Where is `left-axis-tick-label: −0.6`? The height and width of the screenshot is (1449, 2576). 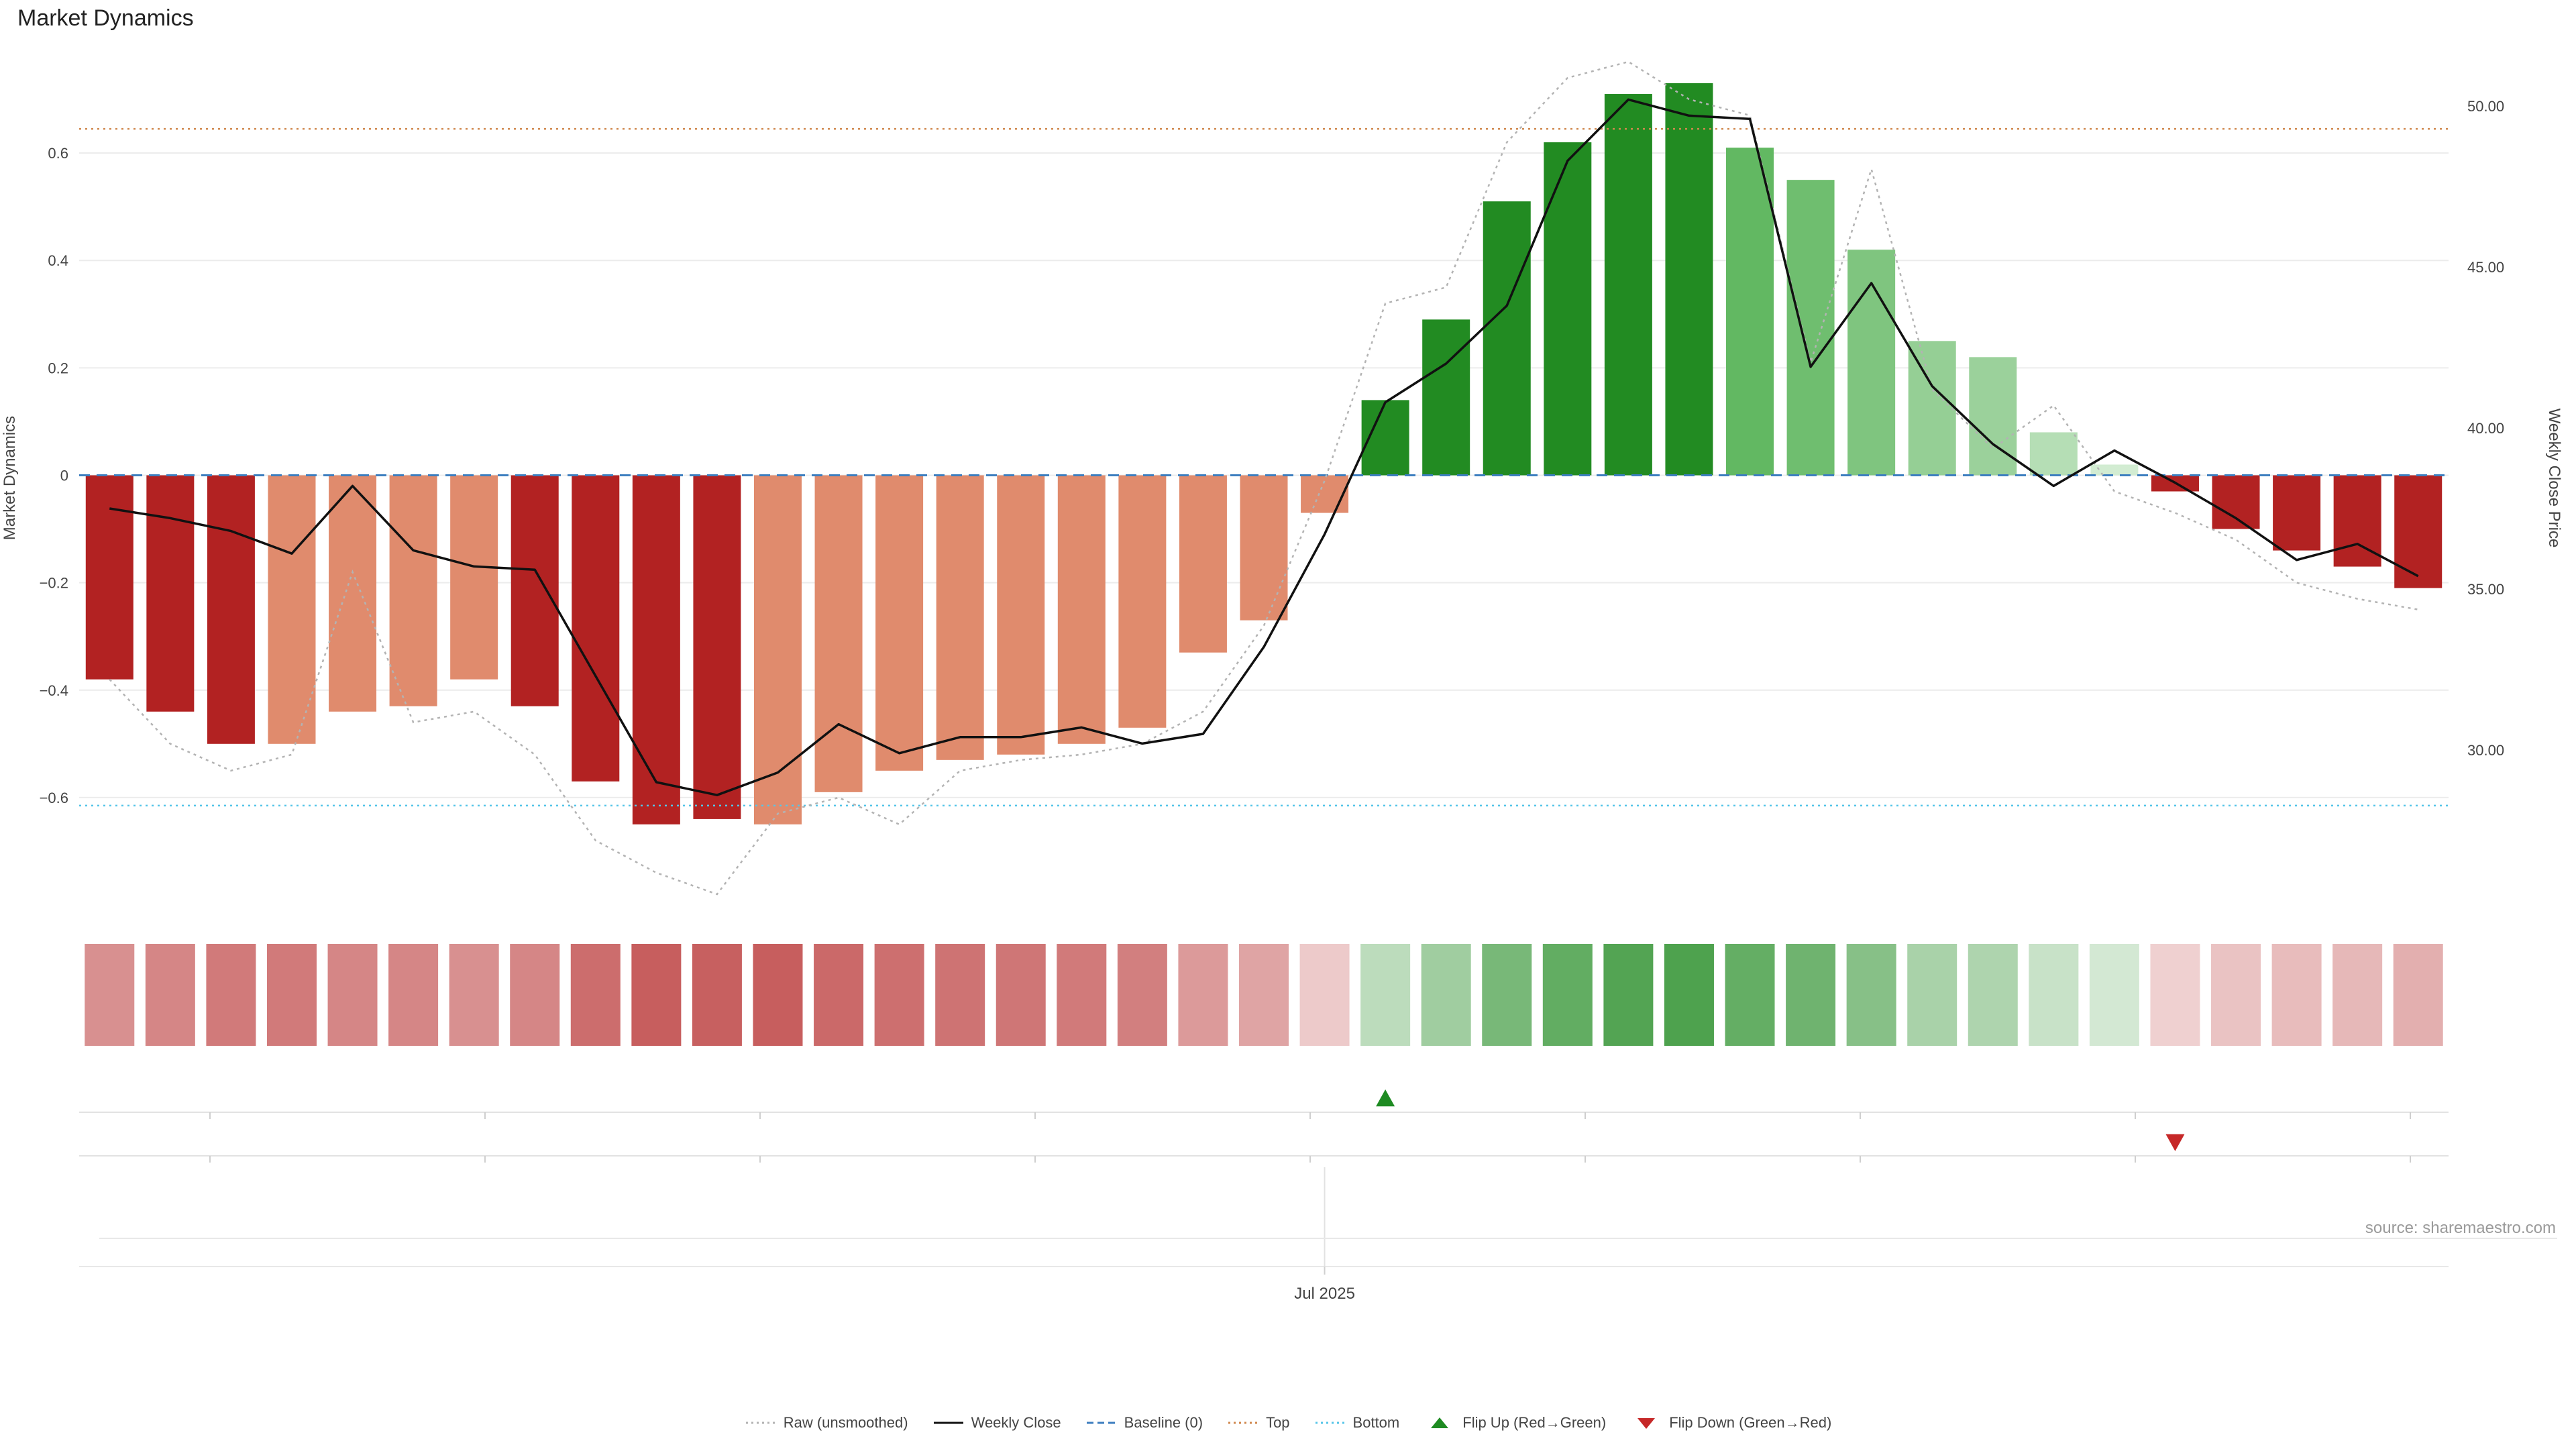 left-axis-tick-label: −0.6 is located at coordinates (54, 798).